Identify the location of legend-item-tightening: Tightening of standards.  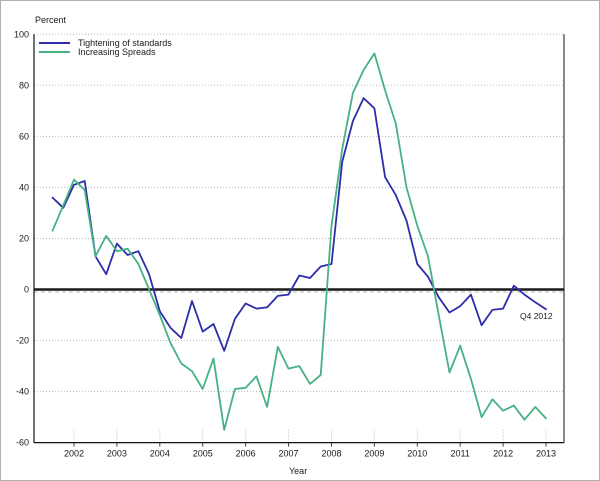
(105, 43).